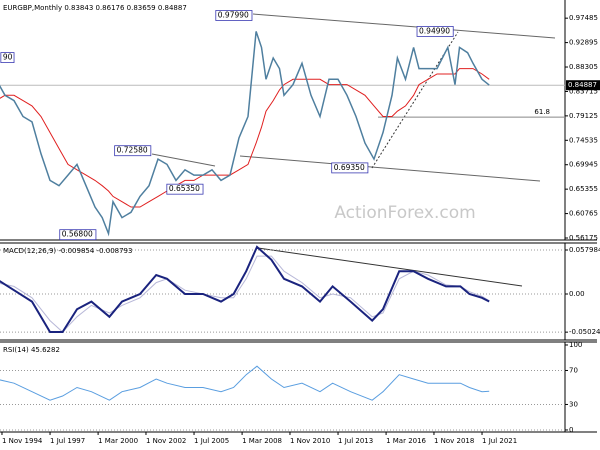 This screenshot has width=600, height=450. Describe the element at coordinates (583, 140) in the screenshot. I see `y-tick-label: 0.74535` at that location.